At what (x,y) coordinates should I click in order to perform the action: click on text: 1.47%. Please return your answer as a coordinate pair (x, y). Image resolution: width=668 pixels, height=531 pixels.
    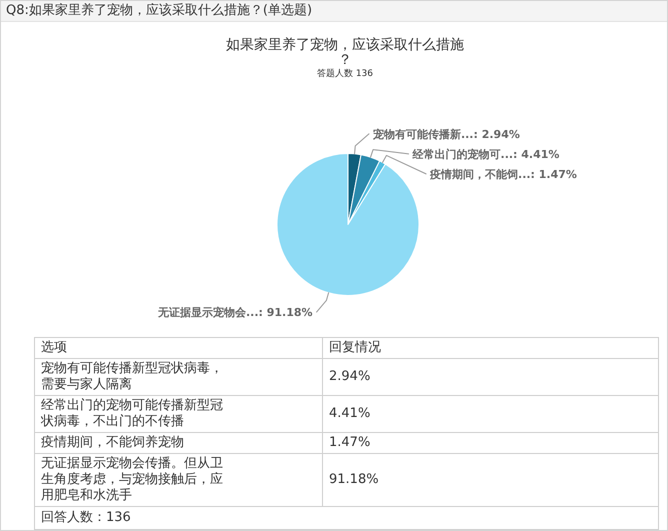
    Looking at the image, I should click on (490, 443).